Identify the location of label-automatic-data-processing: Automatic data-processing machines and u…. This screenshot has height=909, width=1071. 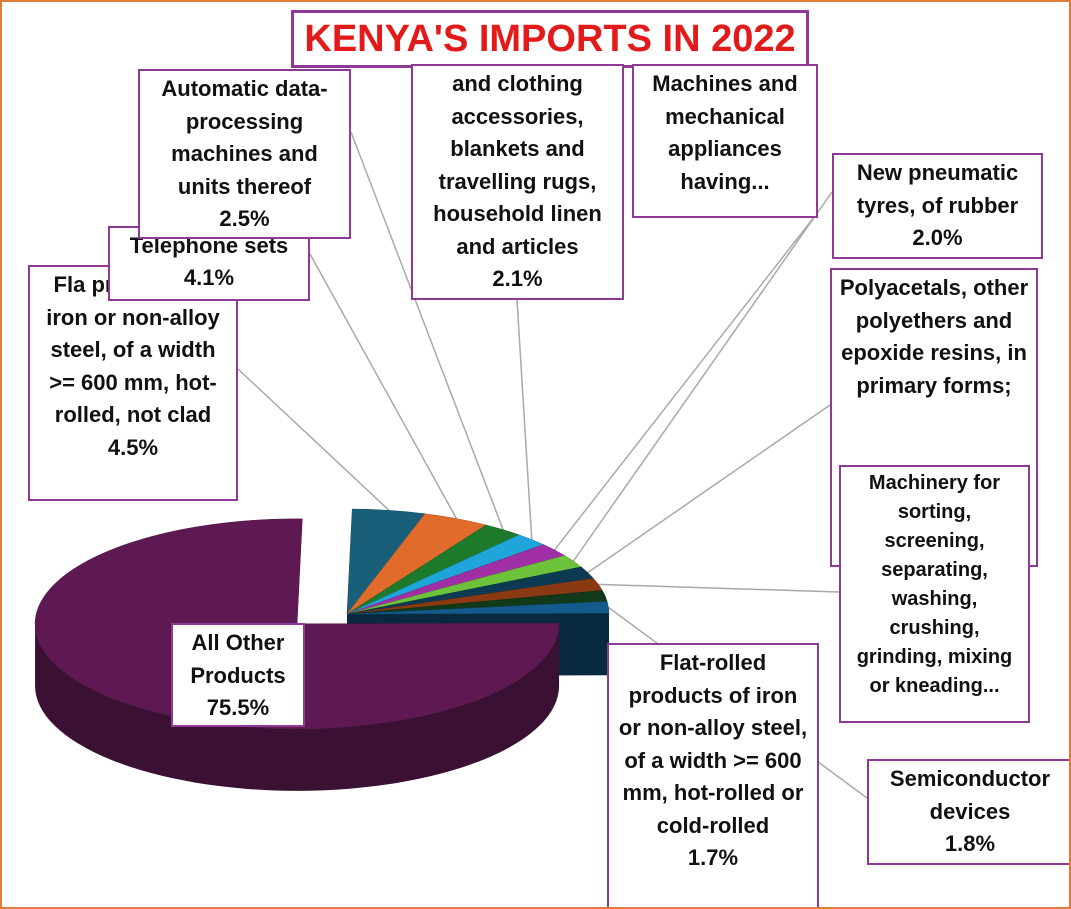
(244, 154).